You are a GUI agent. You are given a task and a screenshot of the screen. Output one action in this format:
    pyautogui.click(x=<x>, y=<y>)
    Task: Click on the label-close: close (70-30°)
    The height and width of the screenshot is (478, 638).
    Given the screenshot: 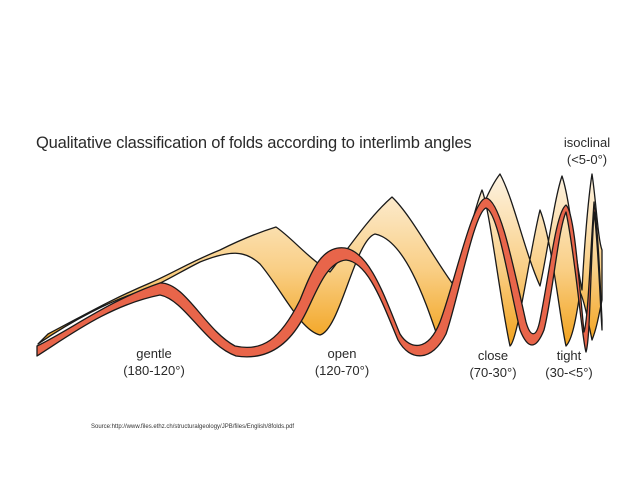 What is the action you would take?
    pyautogui.click(x=493, y=364)
    